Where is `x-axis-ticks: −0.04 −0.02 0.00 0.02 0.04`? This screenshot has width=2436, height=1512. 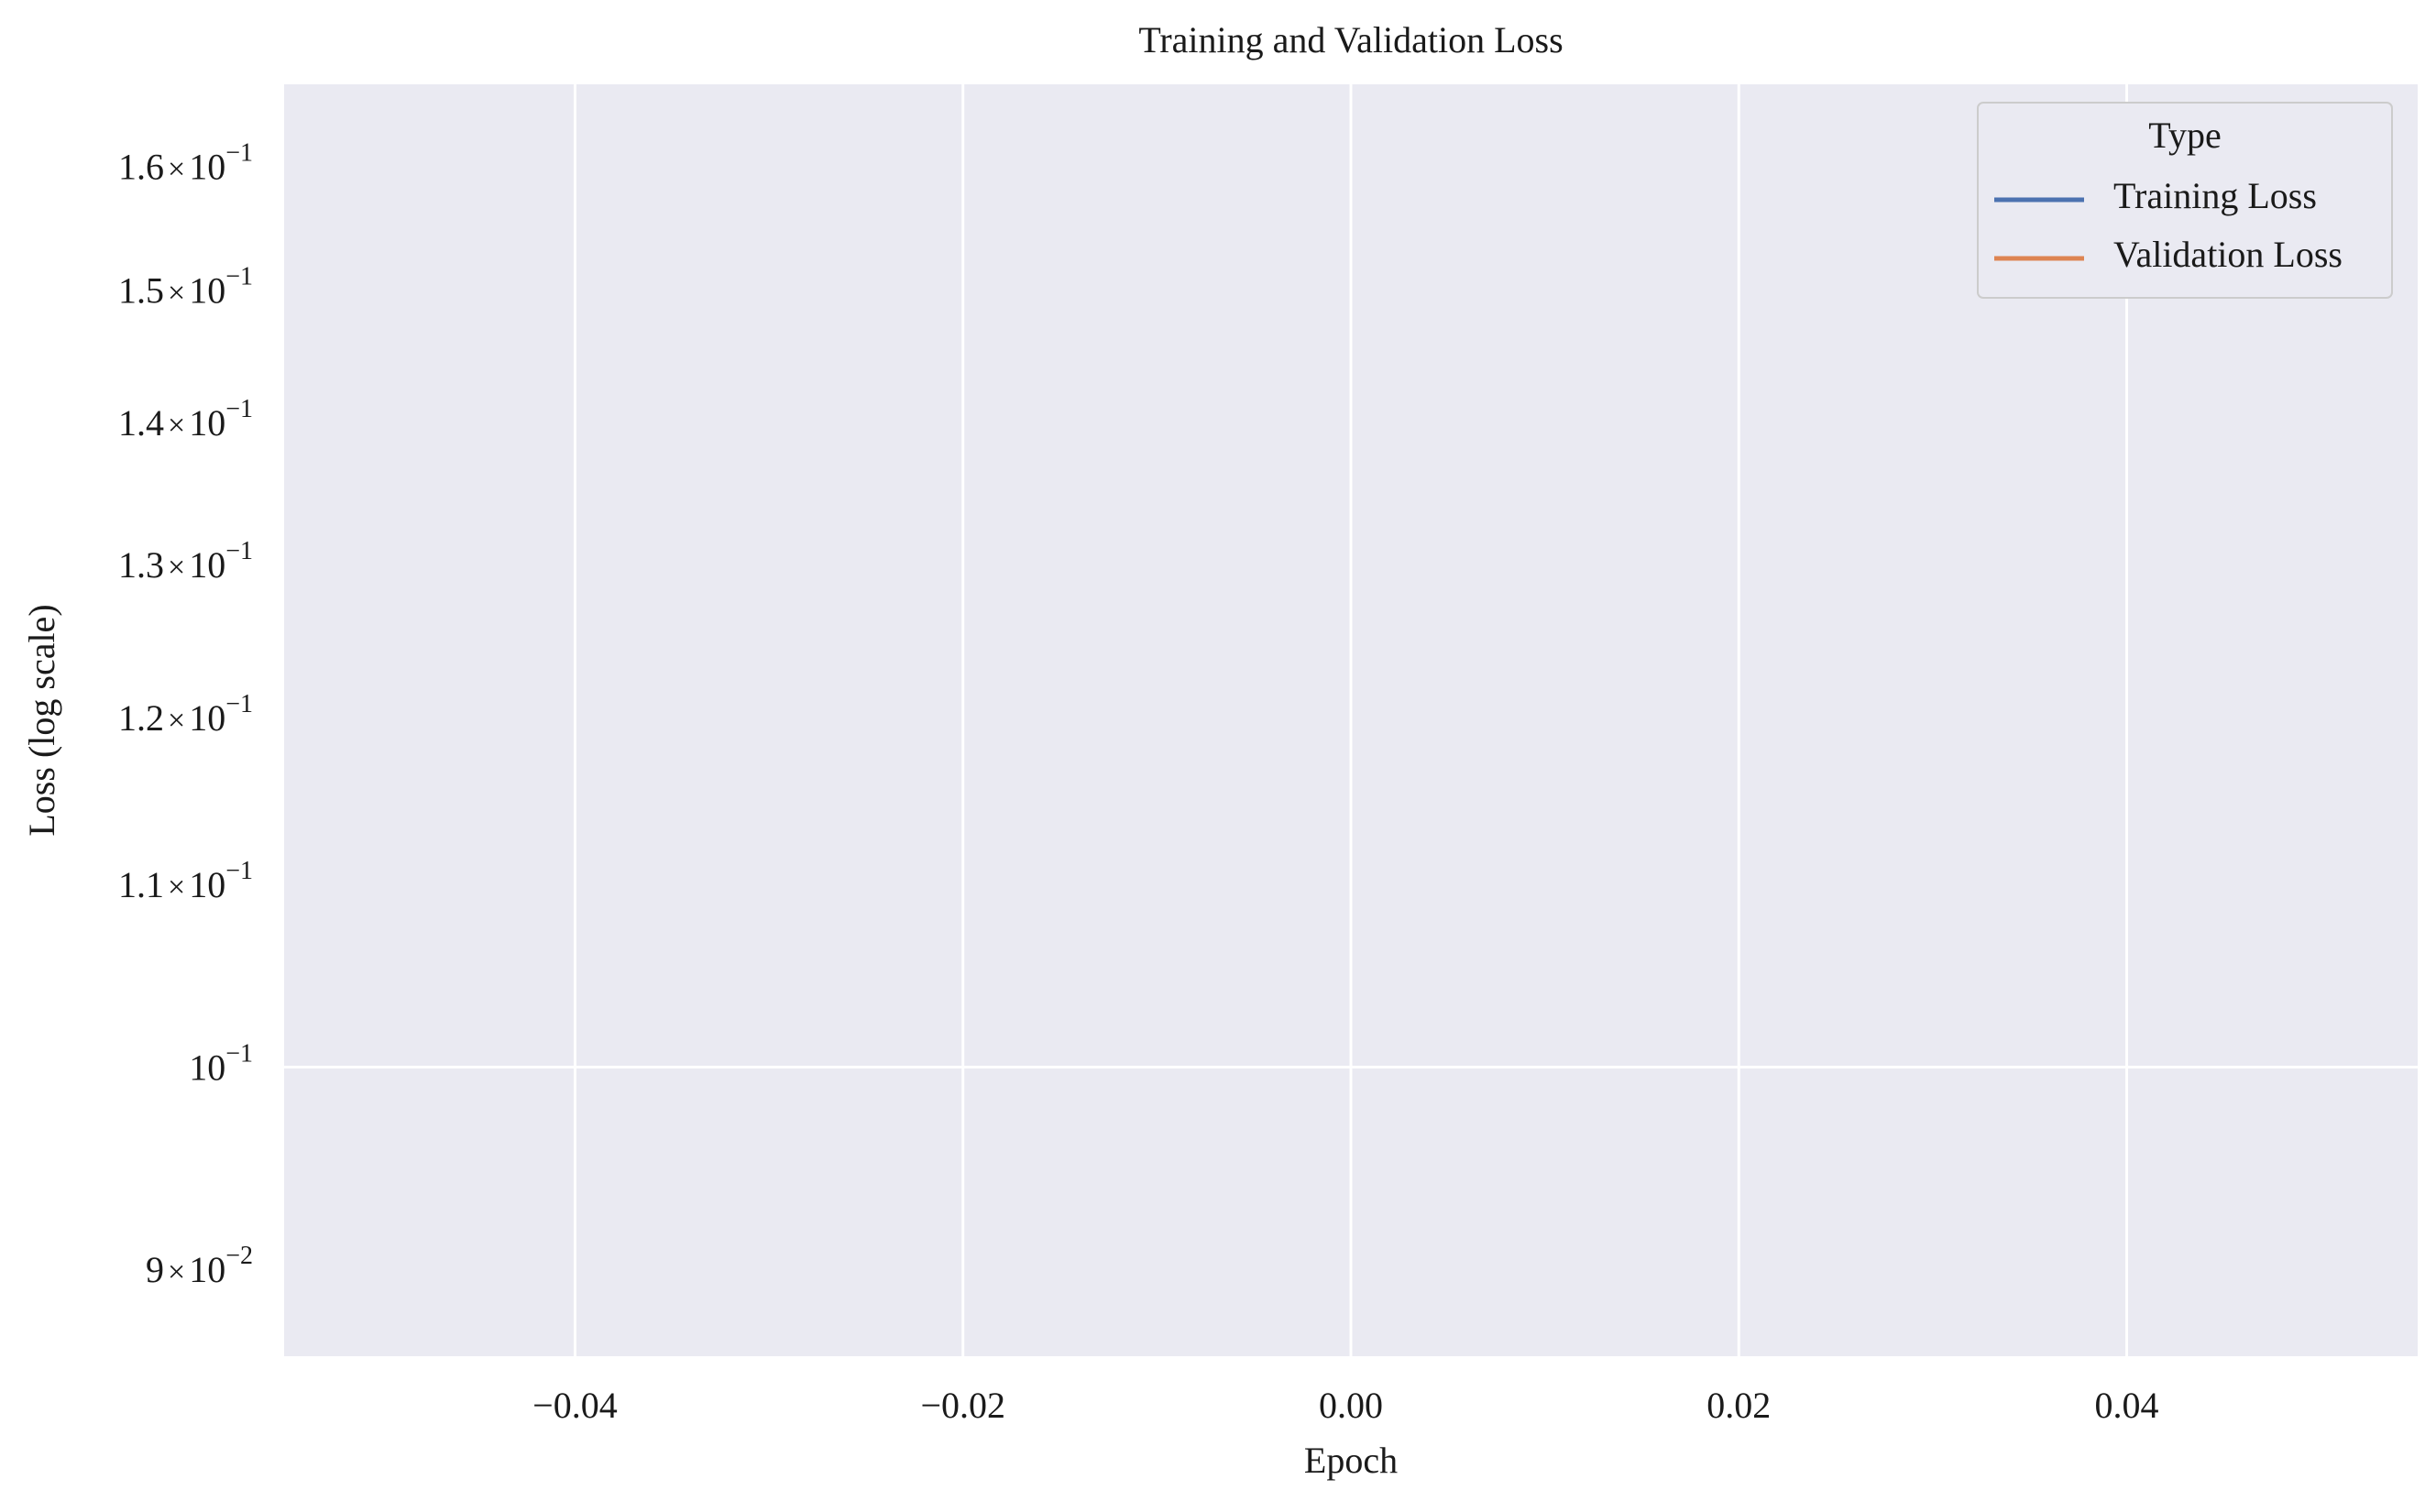 x-axis-ticks: −0.04 −0.02 0.00 0.02 0.04 is located at coordinates (1345, 1405).